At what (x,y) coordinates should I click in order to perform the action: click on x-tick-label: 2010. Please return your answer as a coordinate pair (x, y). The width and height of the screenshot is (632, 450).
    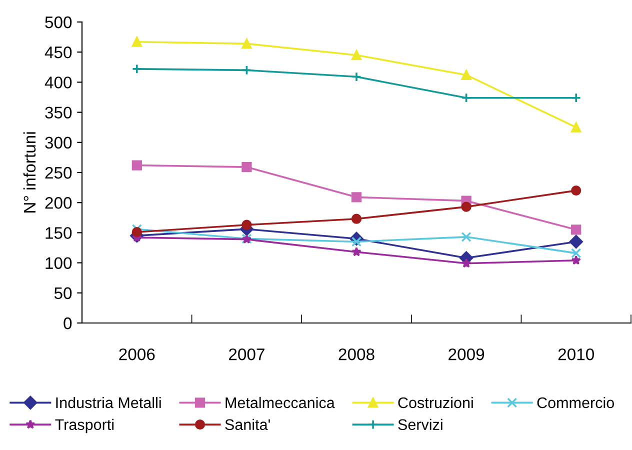
    Looking at the image, I should click on (576, 354).